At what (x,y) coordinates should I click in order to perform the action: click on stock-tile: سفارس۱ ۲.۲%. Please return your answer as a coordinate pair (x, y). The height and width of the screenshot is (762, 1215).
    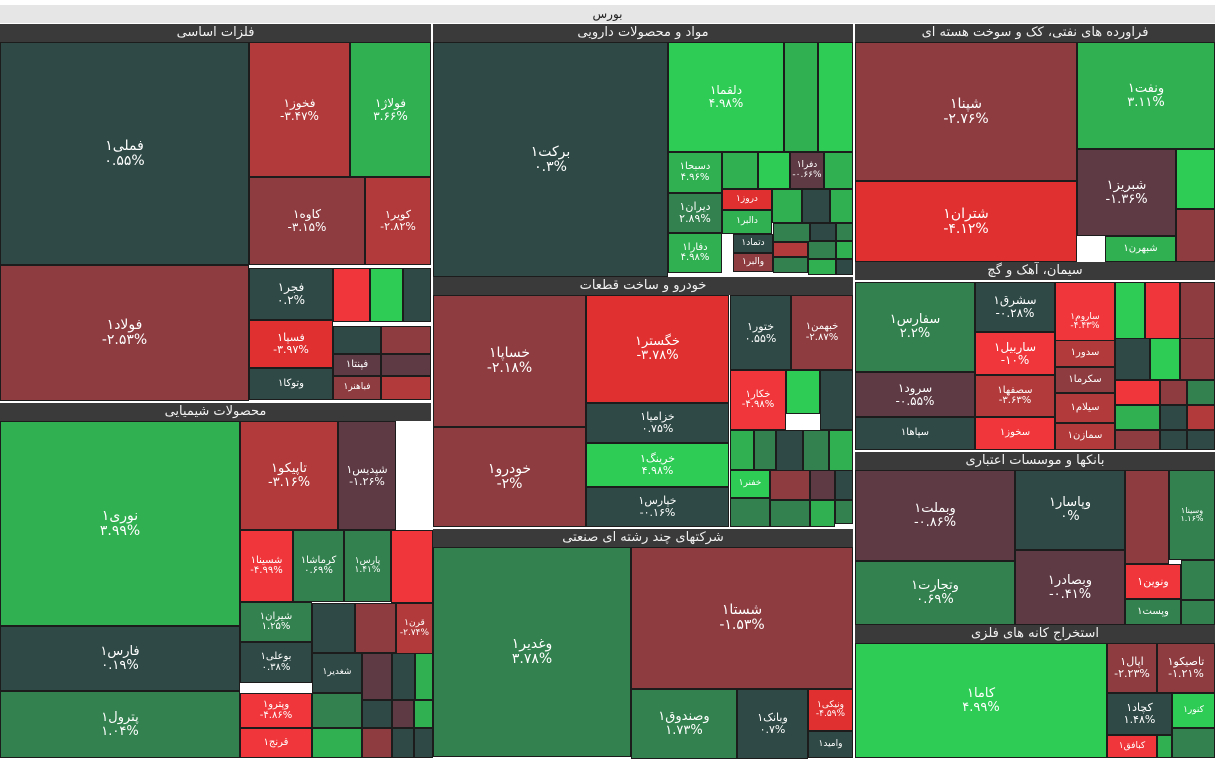
    Looking at the image, I should click on (915, 327).